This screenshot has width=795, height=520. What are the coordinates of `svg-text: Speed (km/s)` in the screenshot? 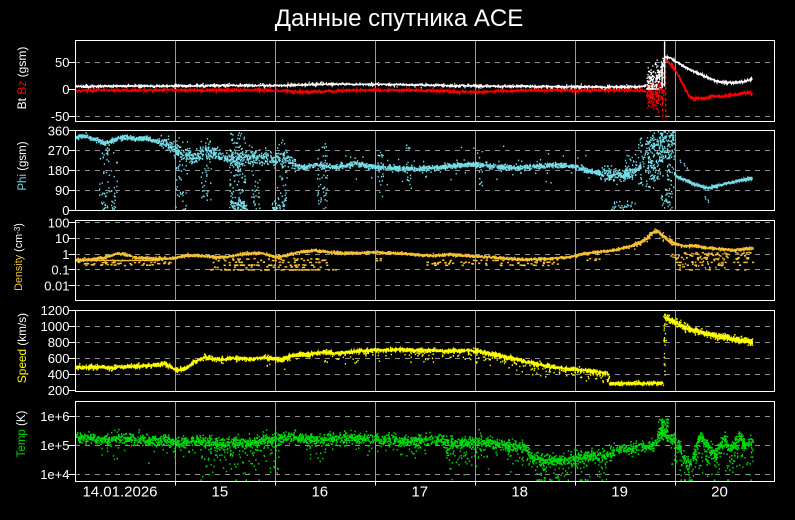 It's located at (22, 348).